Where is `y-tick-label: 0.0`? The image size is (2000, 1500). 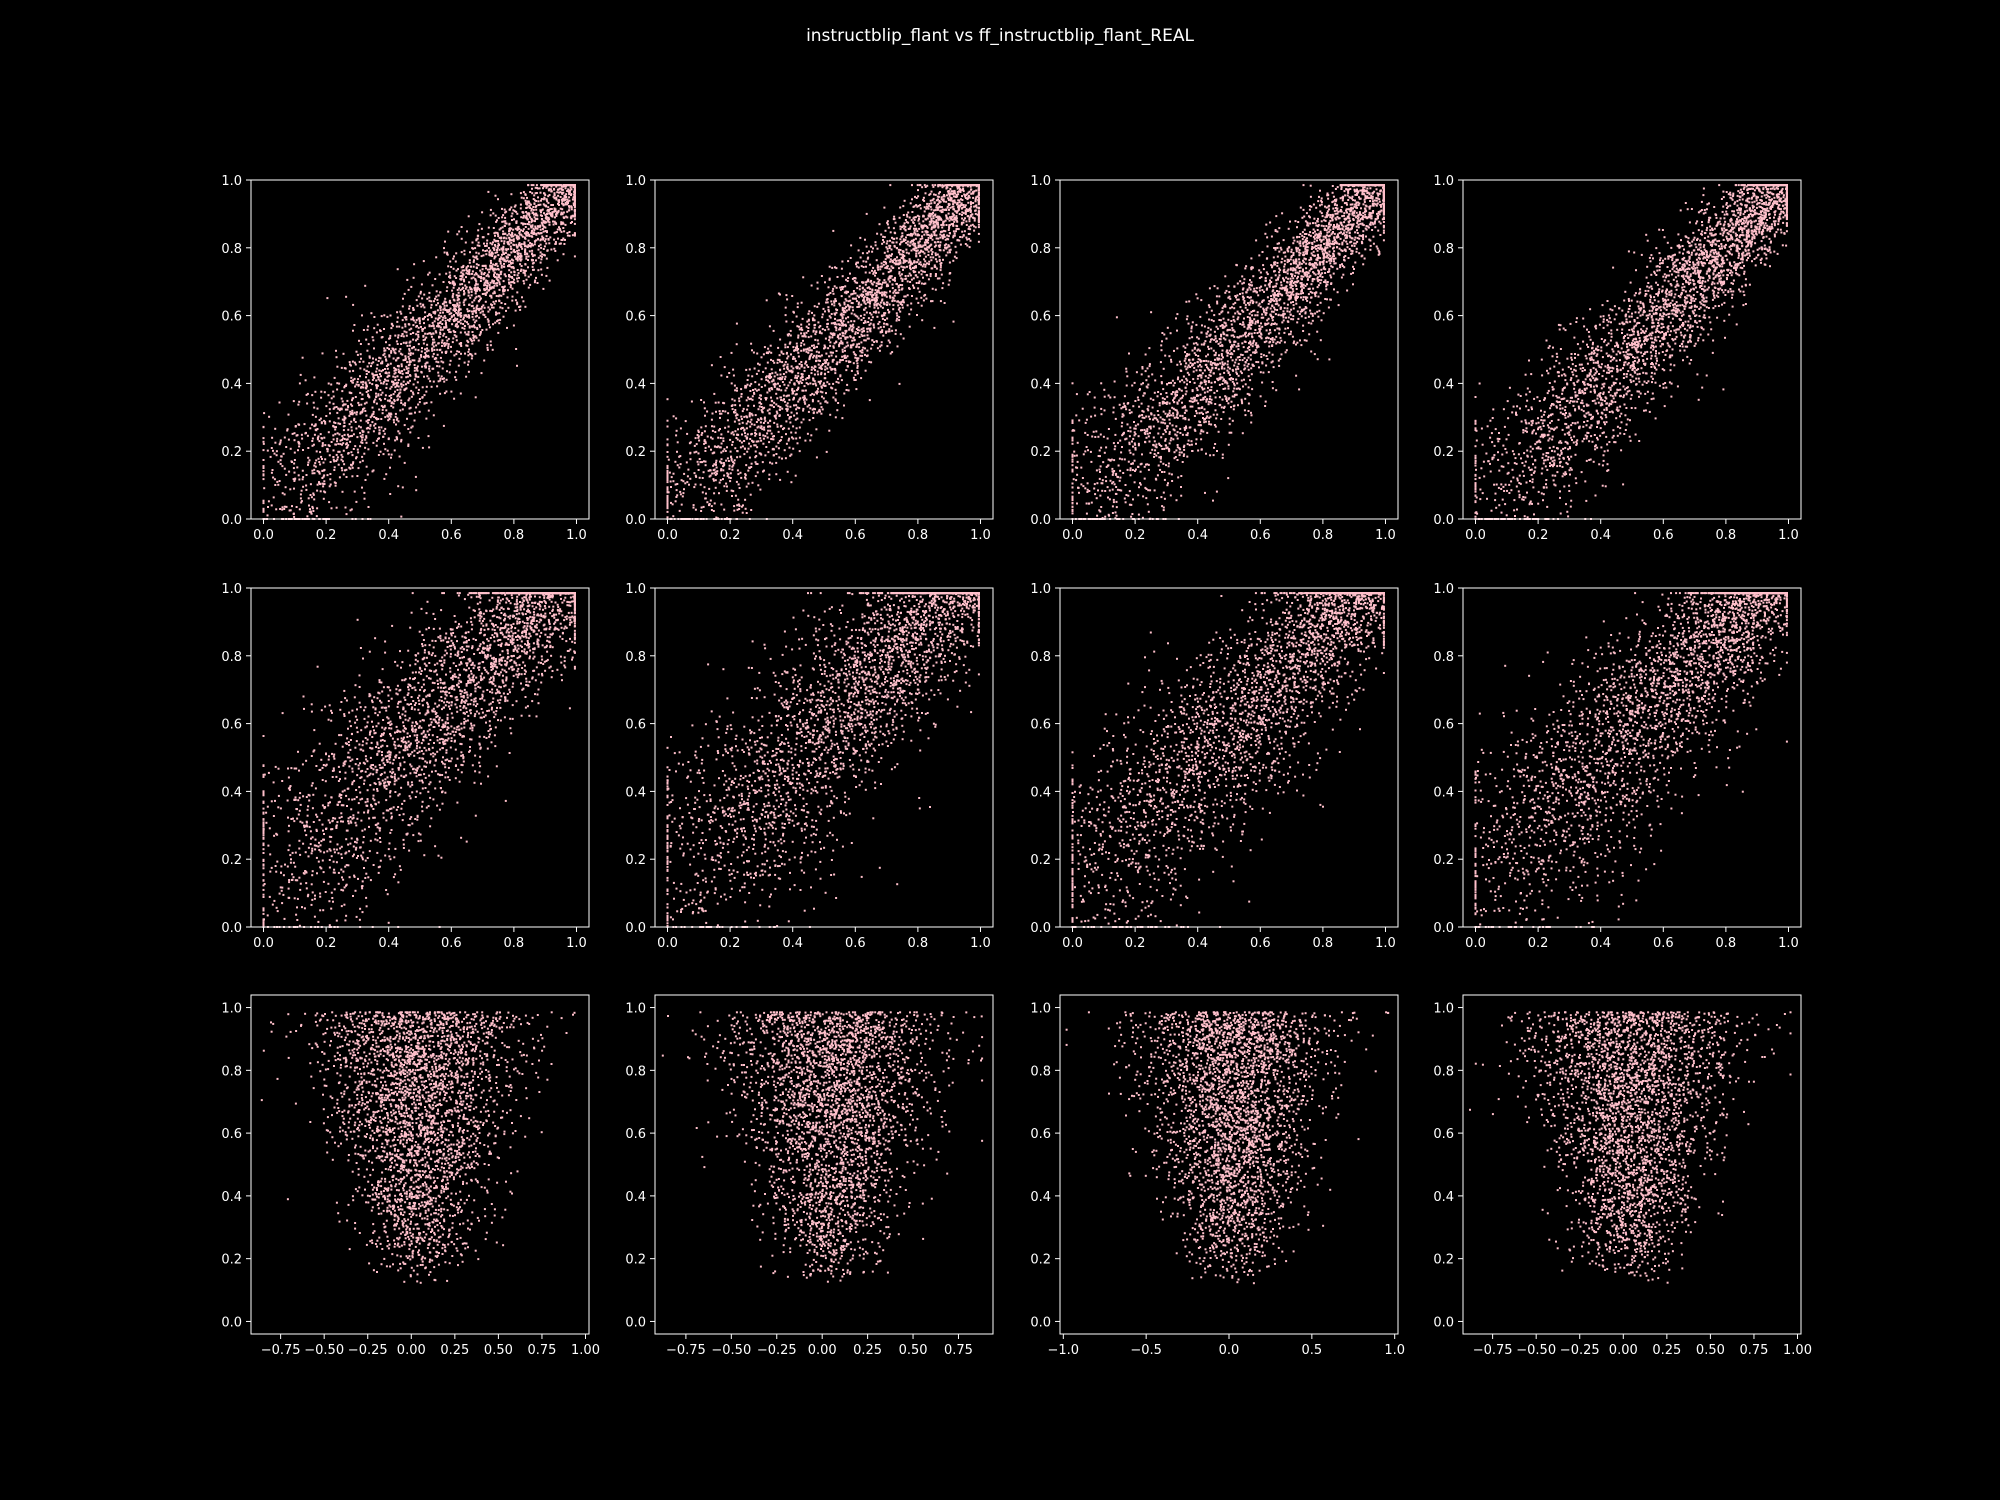
y-tick-label: 0.0 is located at coordinates (231, 520).